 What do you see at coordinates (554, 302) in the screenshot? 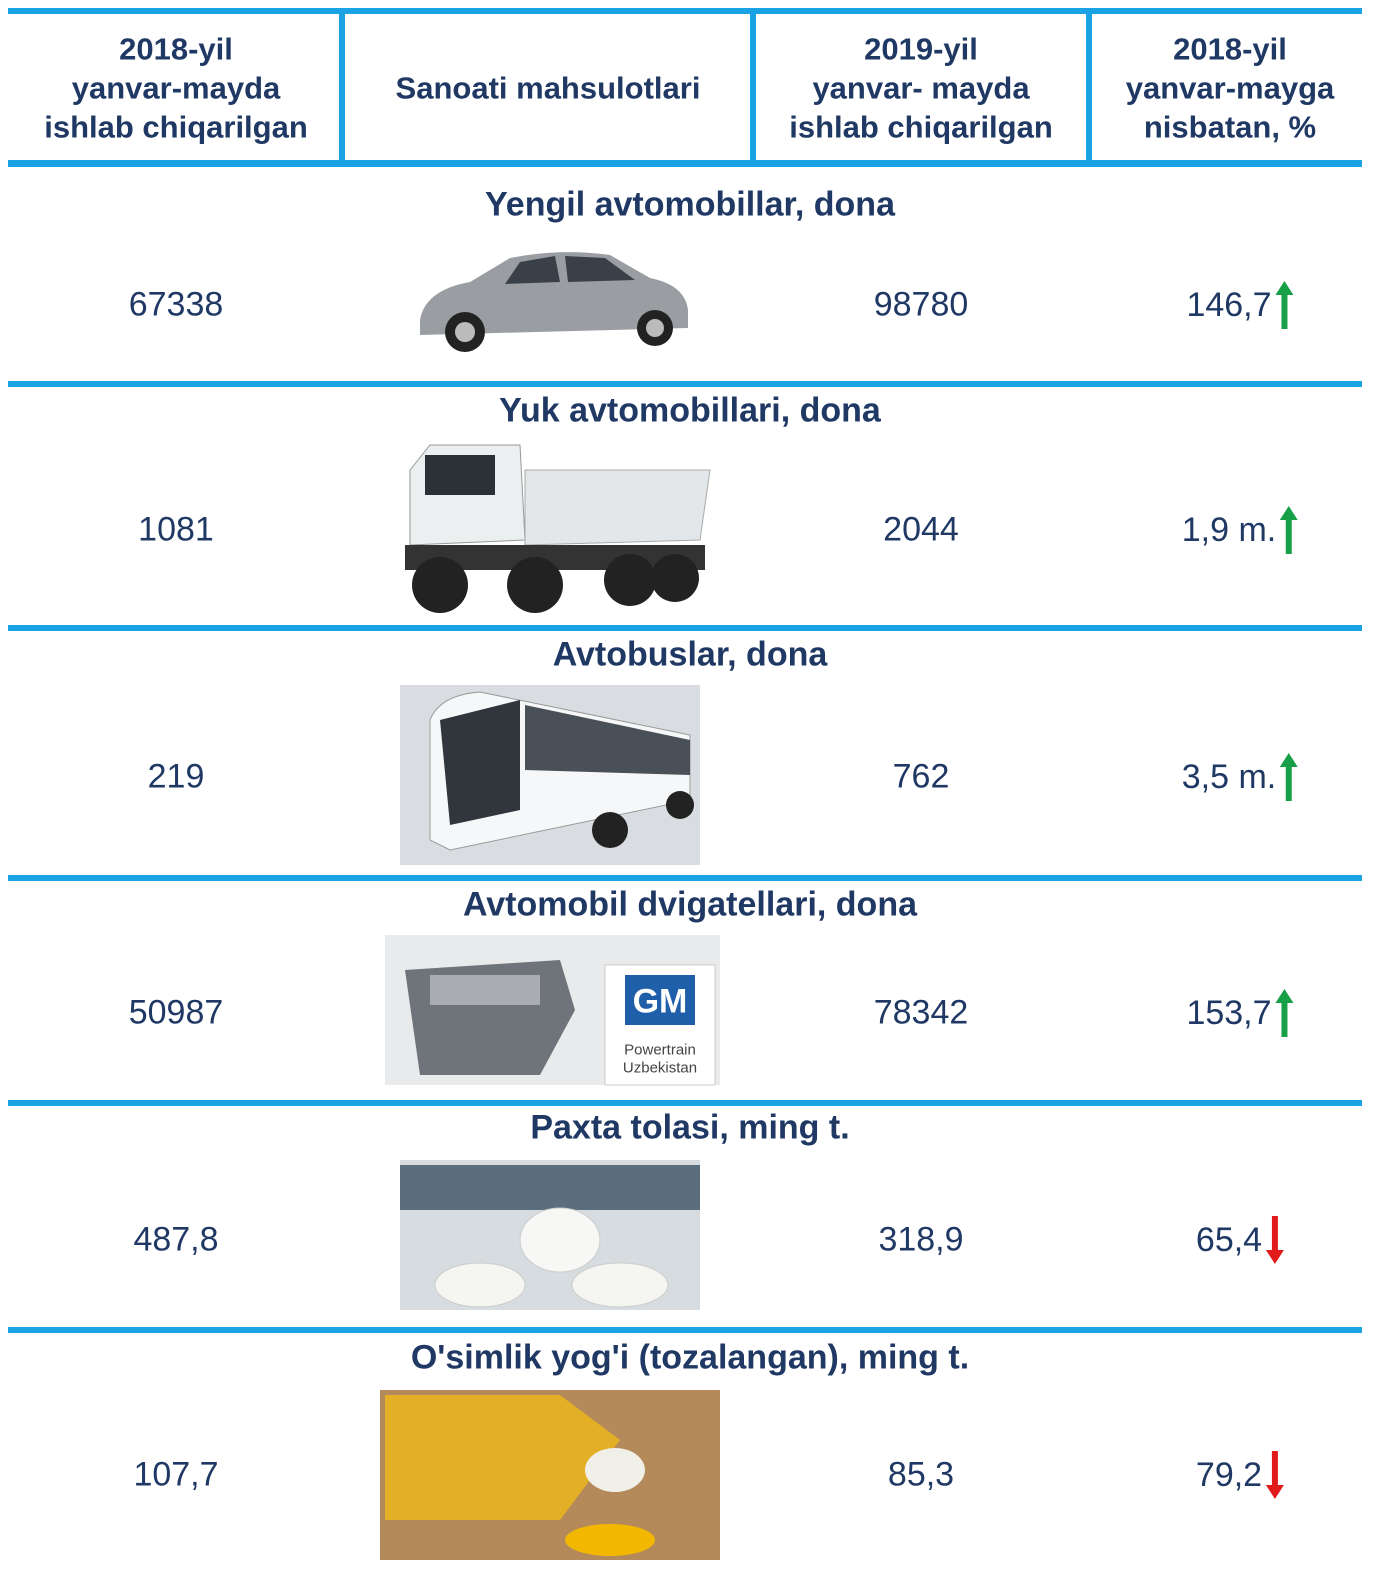
I see `car-image` at bounding box center [554, 302].